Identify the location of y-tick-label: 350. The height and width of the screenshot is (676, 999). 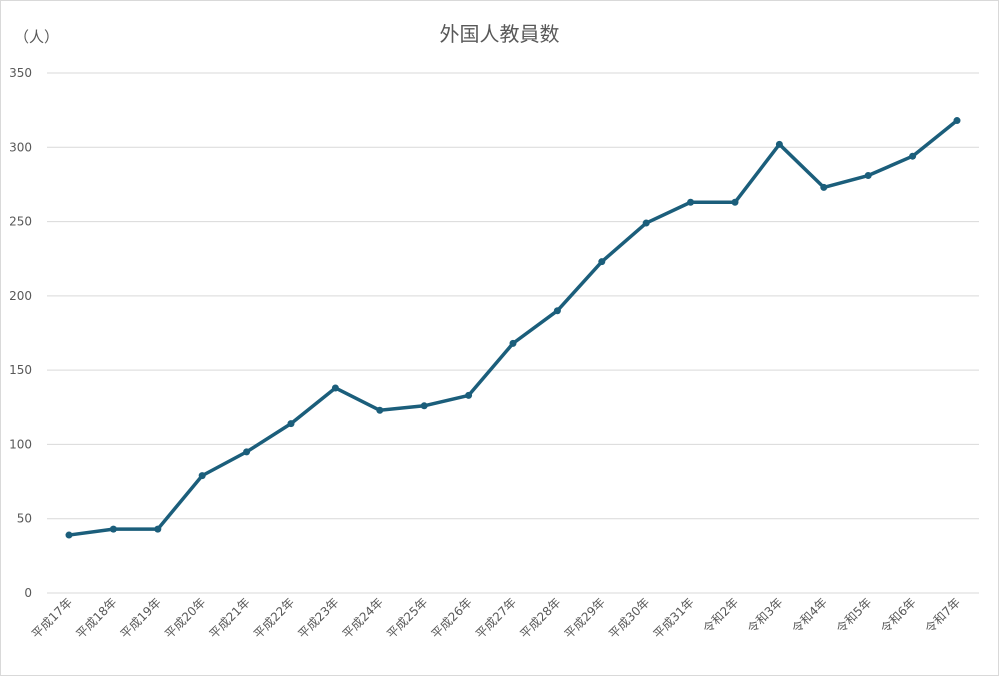
(20, 73).